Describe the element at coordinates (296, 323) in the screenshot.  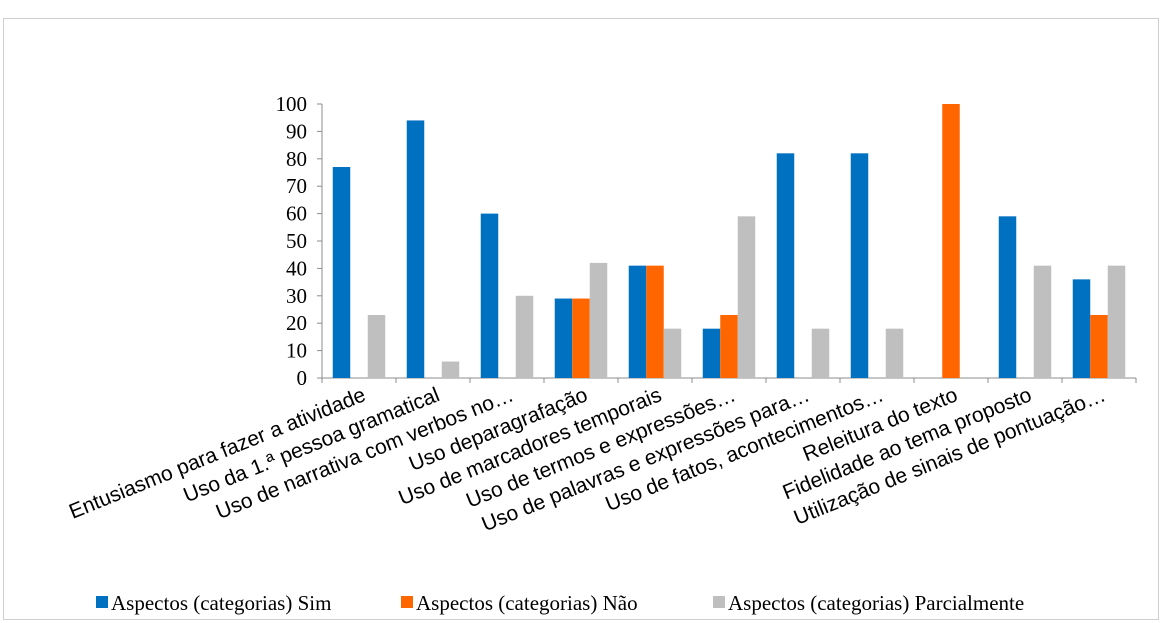
I see `y-tick-label: 20` at that location.